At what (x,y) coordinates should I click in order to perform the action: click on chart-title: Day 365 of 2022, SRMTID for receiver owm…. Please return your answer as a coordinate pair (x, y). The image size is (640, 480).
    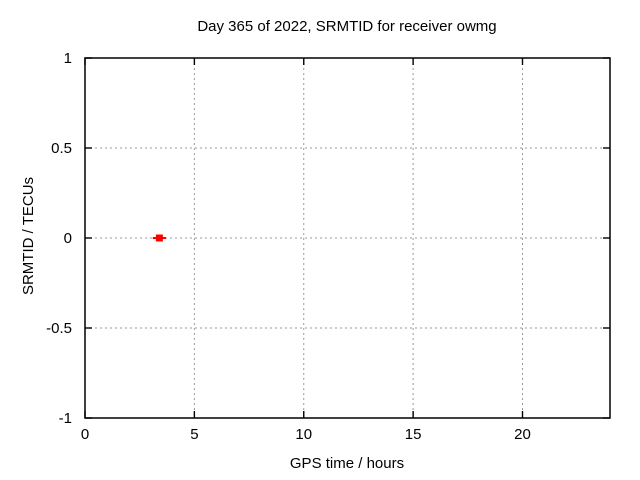
    Looking at the image, I should click on (346, 26).